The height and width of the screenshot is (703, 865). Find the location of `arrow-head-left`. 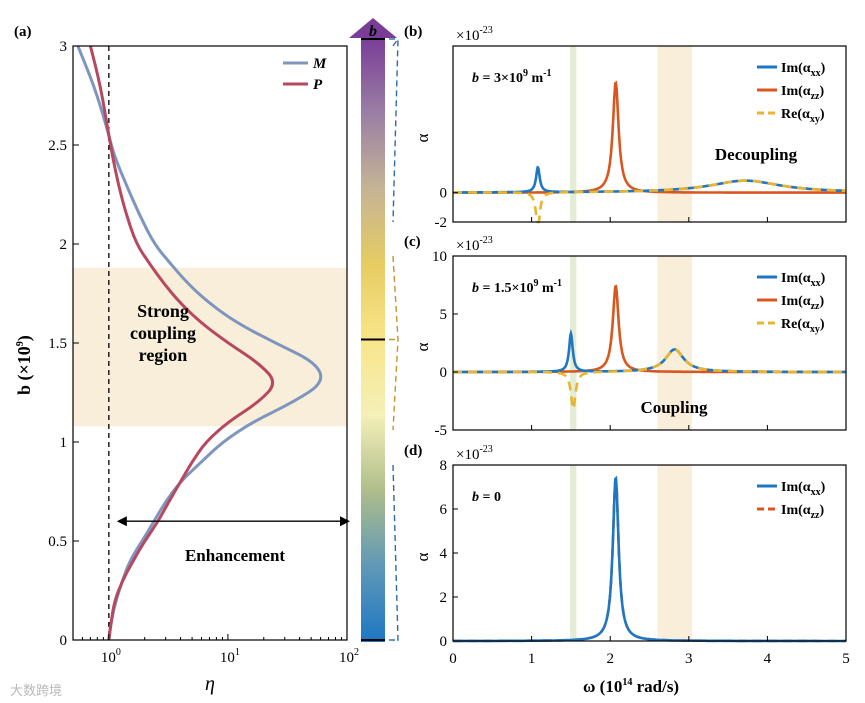

arrow-head-left is located at coordinates (121, 521).